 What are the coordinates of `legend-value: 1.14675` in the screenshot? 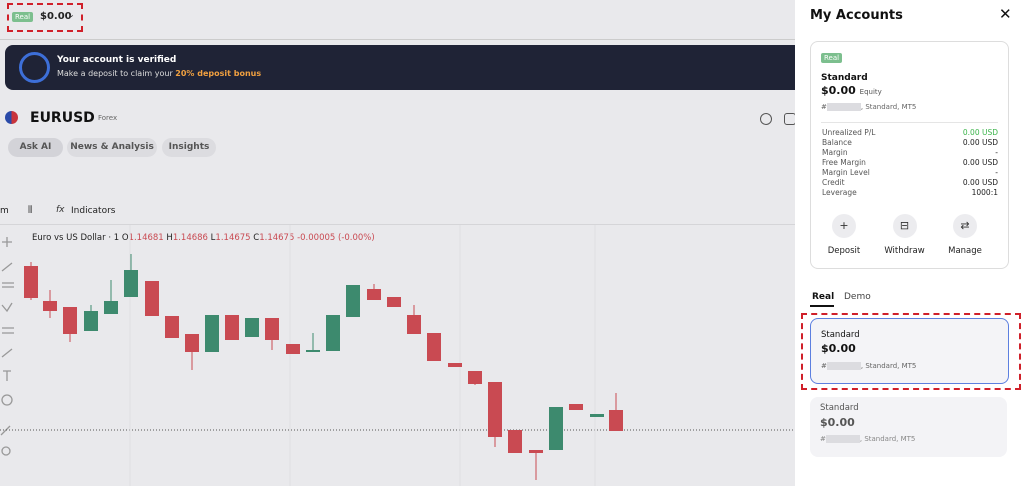 It's located at (233, 238).